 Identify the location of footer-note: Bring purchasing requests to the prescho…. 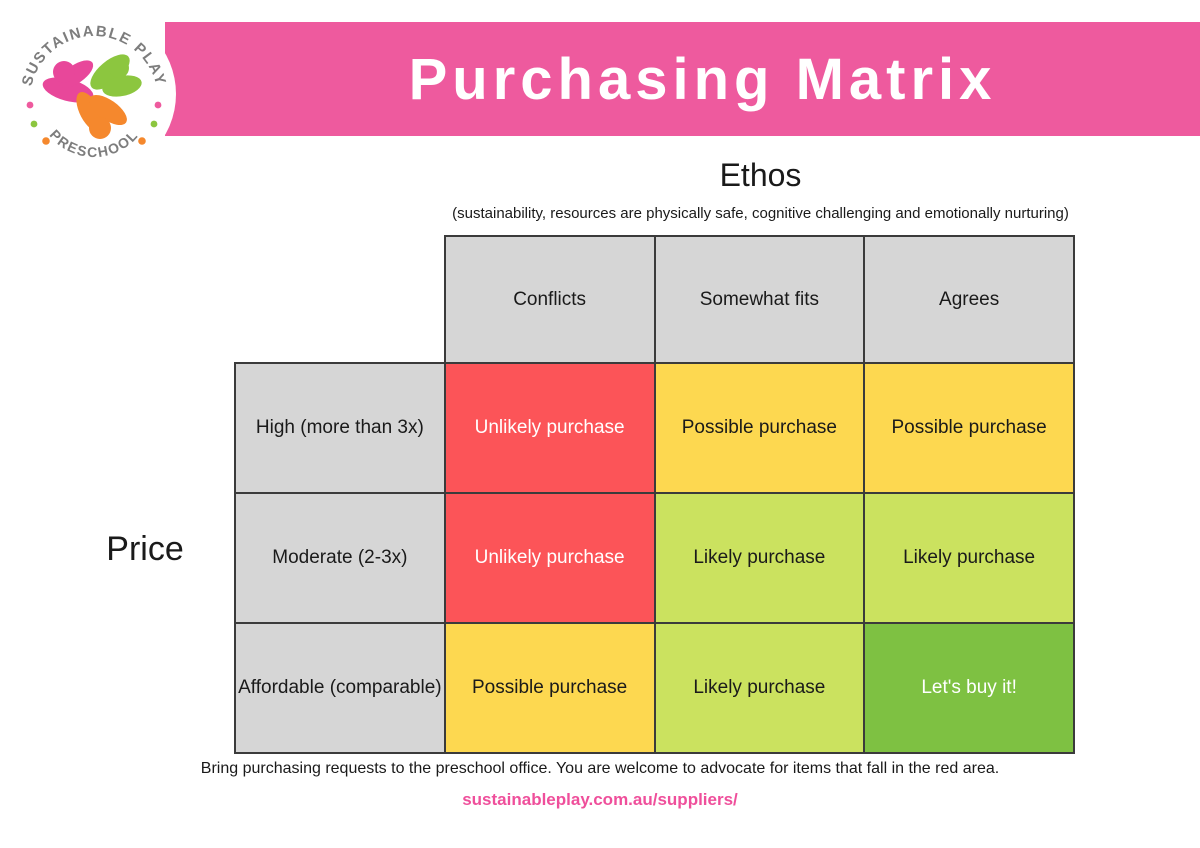
(600, 768).